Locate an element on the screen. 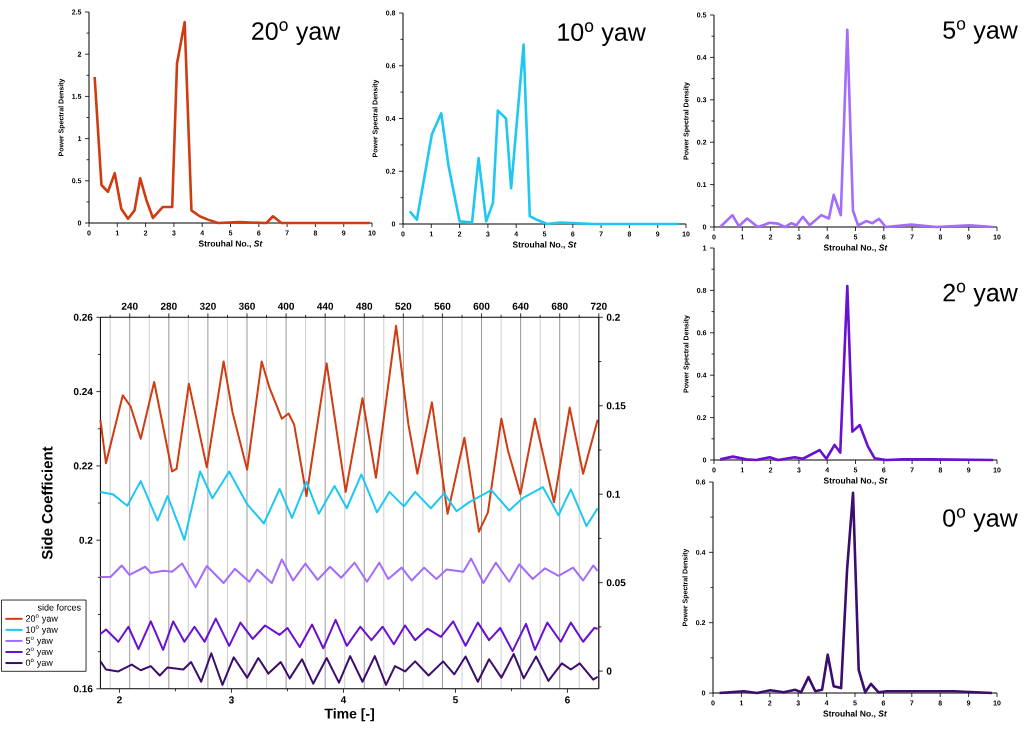 The width and height of the screenshot is (1030, 729). y-tick-label: 0.24 is located at coordinates (83, 392).